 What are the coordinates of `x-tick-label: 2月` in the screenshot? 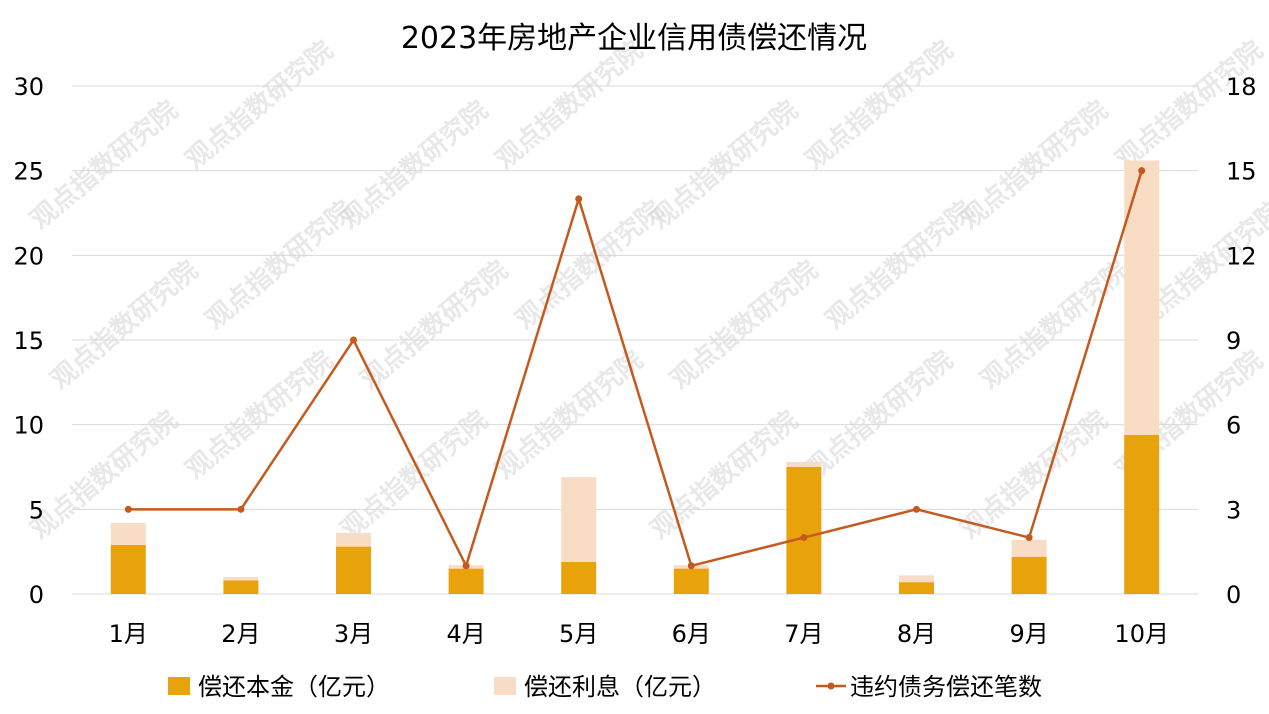 It's located at (240, 634).